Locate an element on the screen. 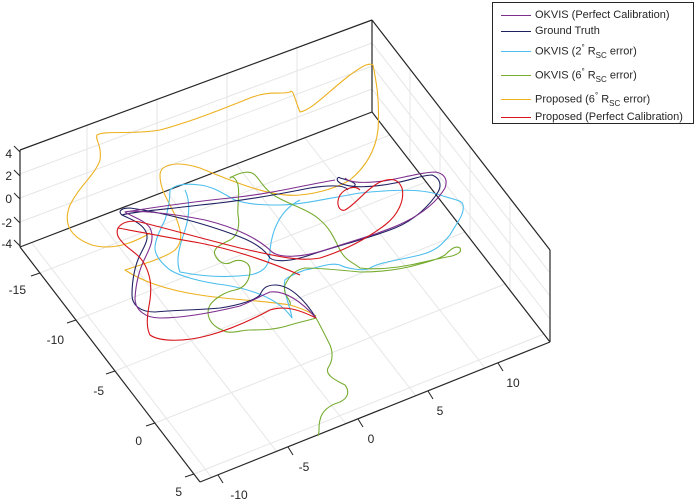 The width and height of the screenshot is (696, 502). legend-item: OKVIS (Perfect Calibration) is located at coordinates (581, 15).